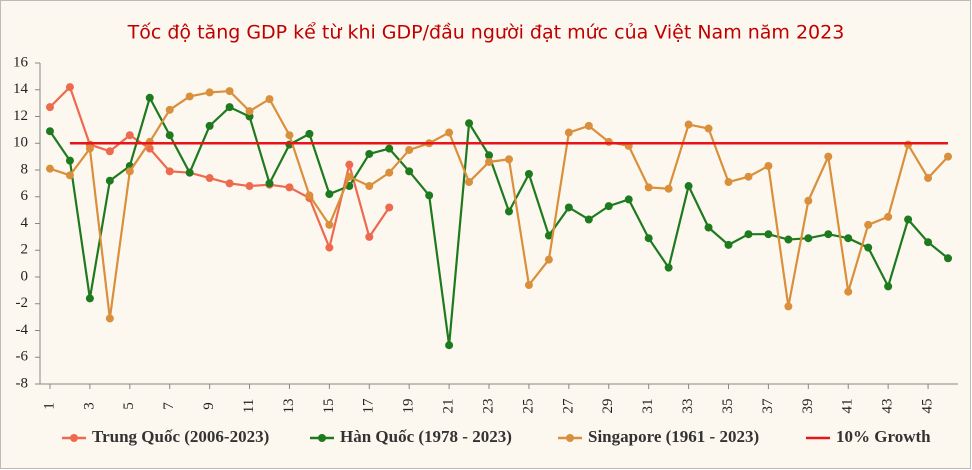  What do you see at coordinates (22, 357) in the screenshot?
I see `y-tick-label: -6` at bounding box center [22, 357].